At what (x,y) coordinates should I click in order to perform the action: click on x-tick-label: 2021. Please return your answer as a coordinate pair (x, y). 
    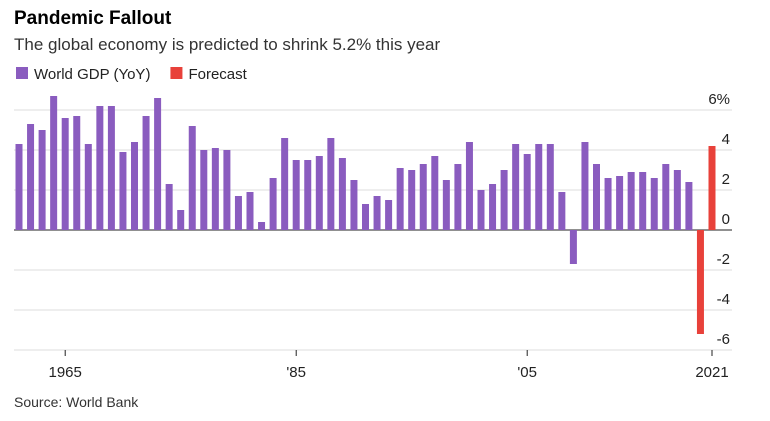
    Looking at the image, I should click on (711, 372).